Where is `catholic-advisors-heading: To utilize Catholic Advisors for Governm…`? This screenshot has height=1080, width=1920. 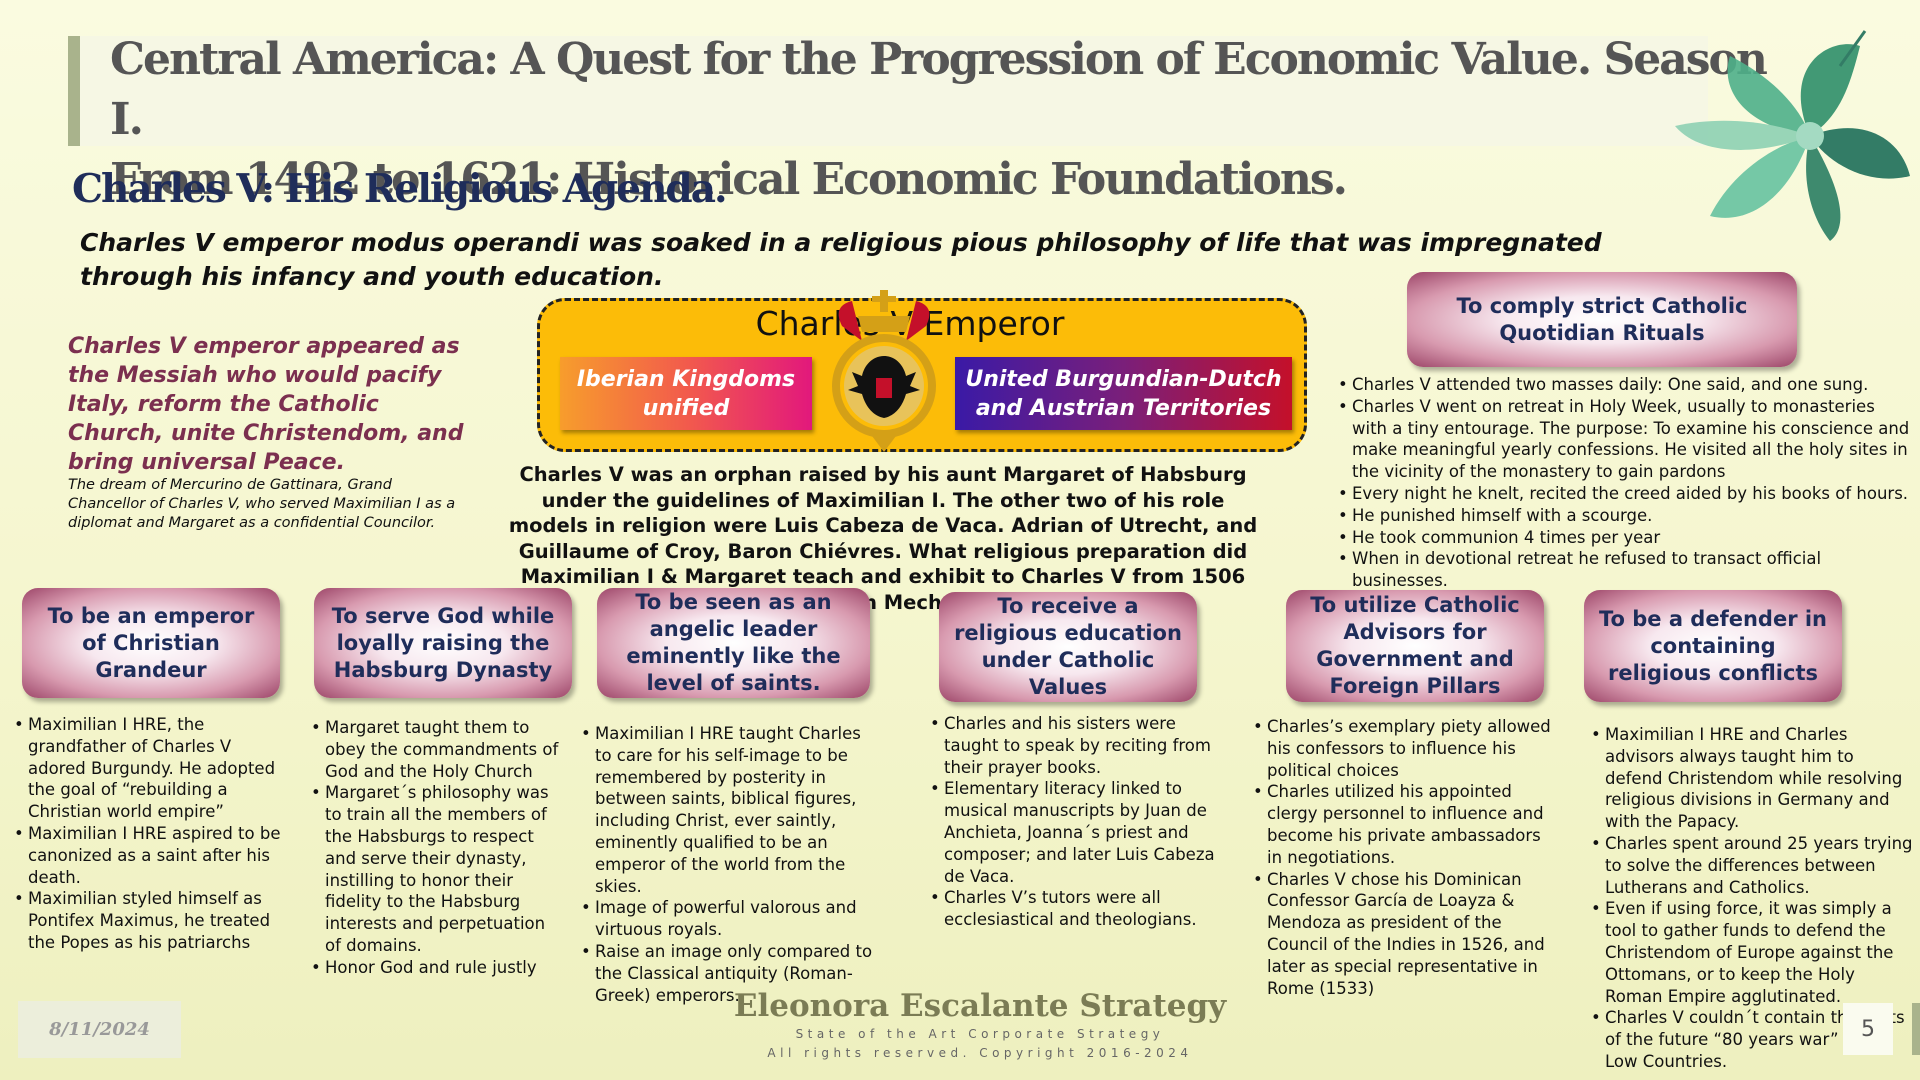 catholic-advisors-heading: To utilize Catholic Advisors for Governm… is located at coordinates (1415, 646).